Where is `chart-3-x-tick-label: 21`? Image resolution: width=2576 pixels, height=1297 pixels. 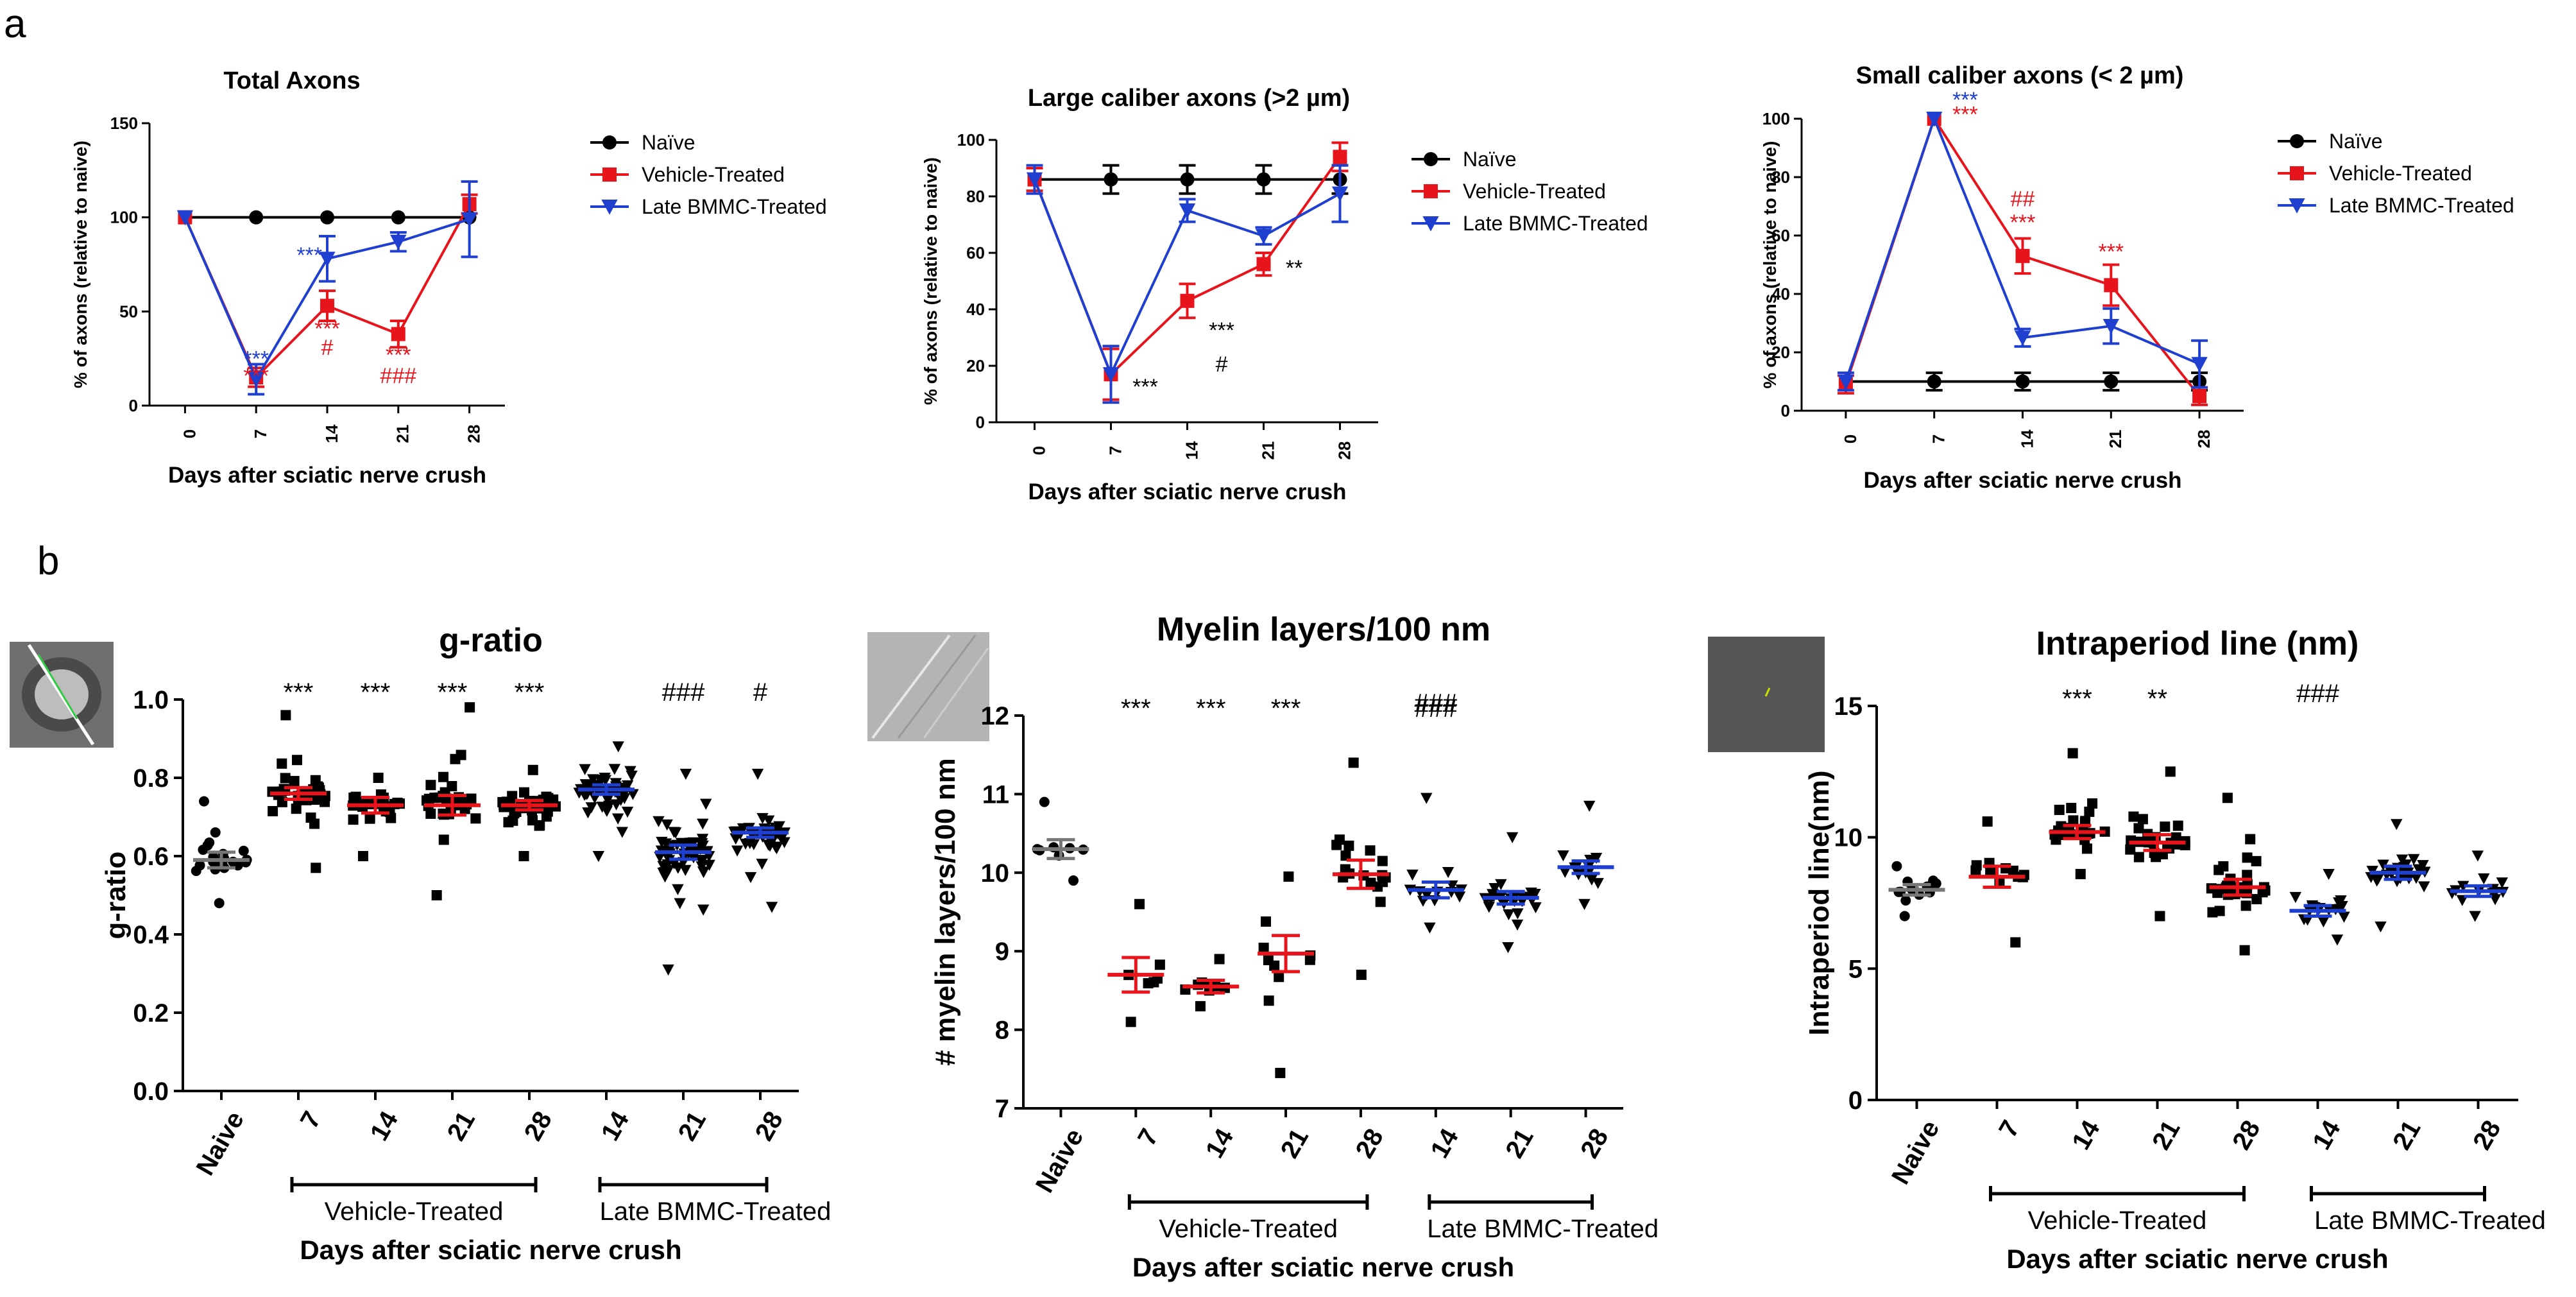 chart-3-x-tick-label: 21 is located at coordinates (2115, 439).